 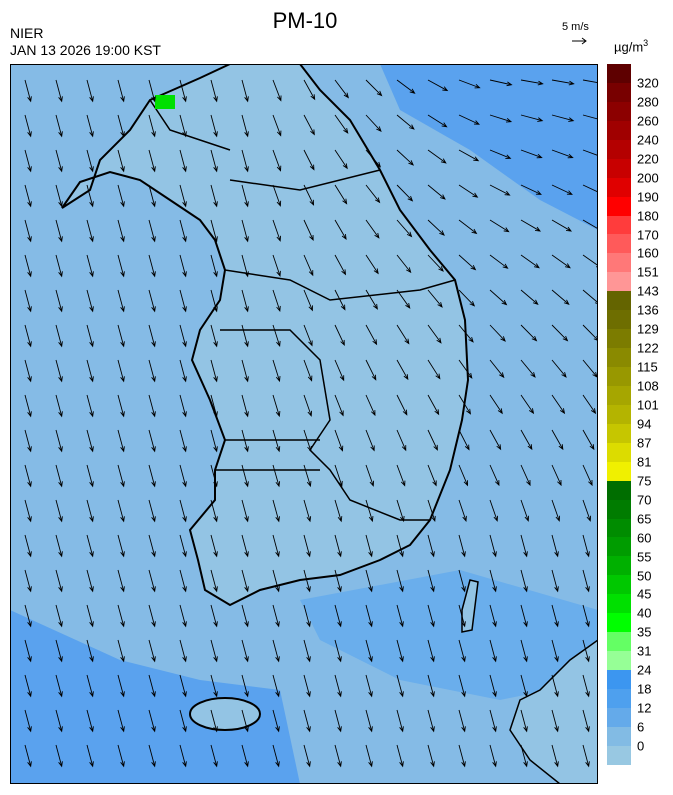 I want to click on jeju-island, so click(x=225, y=714).